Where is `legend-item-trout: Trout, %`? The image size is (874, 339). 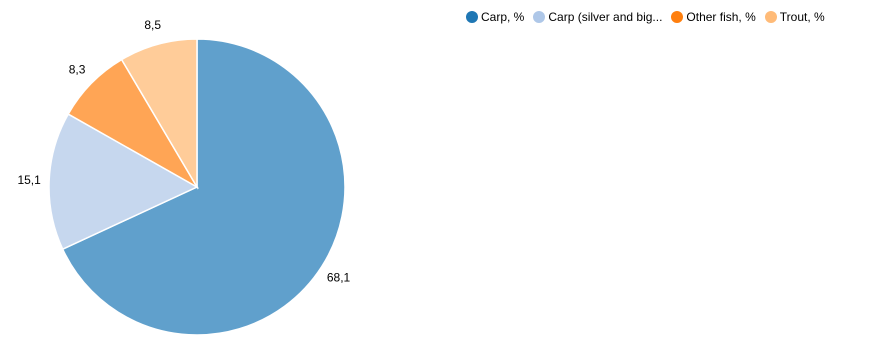 legend-item-trout: Trout, % is located at coordinates (794, 17).